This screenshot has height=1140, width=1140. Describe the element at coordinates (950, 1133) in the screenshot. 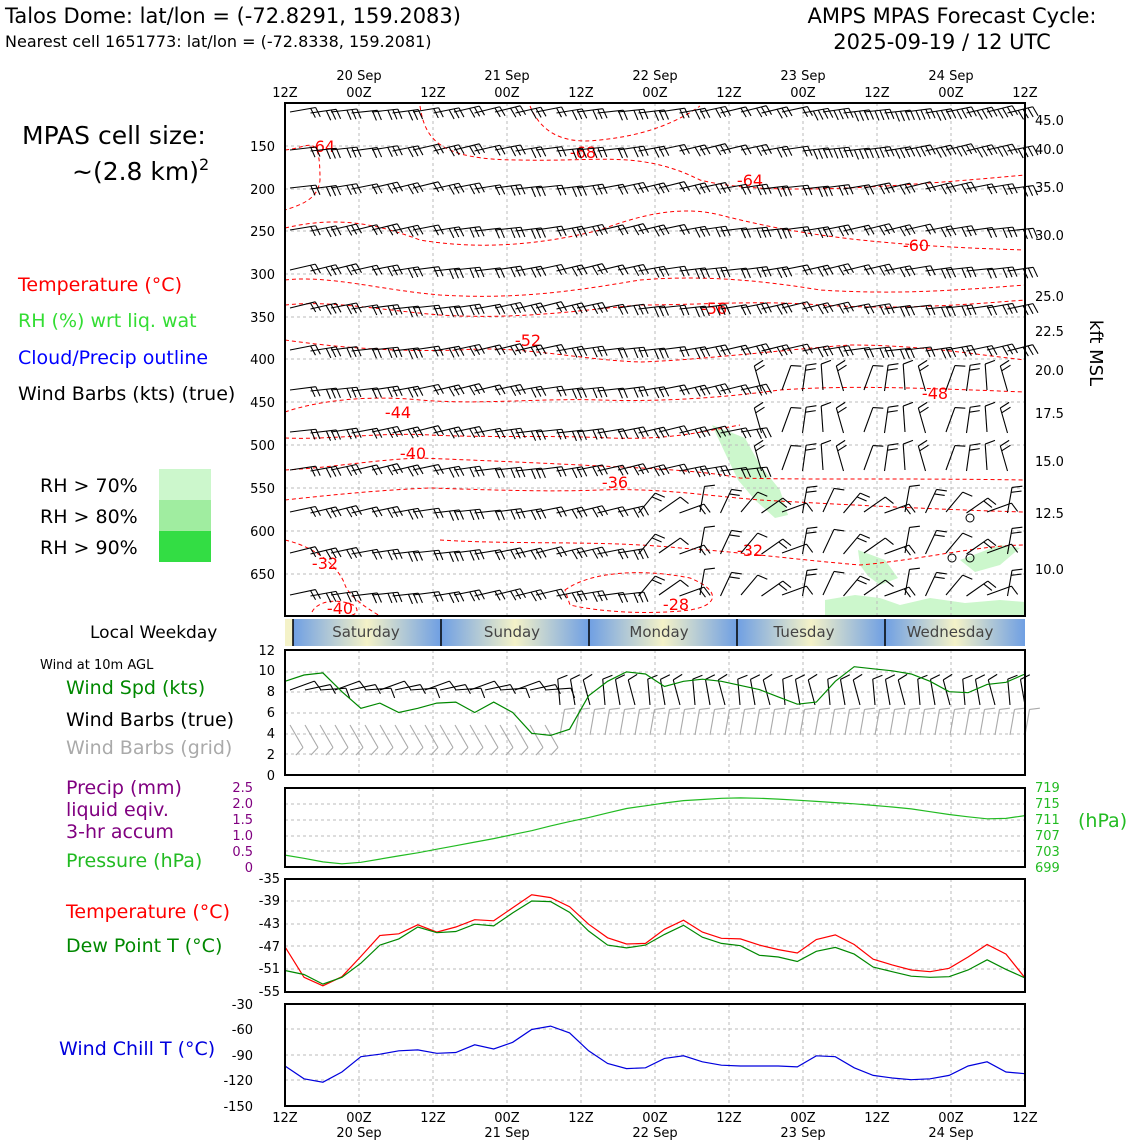

I see `bottom-date-label: 24 Sep` at that location.